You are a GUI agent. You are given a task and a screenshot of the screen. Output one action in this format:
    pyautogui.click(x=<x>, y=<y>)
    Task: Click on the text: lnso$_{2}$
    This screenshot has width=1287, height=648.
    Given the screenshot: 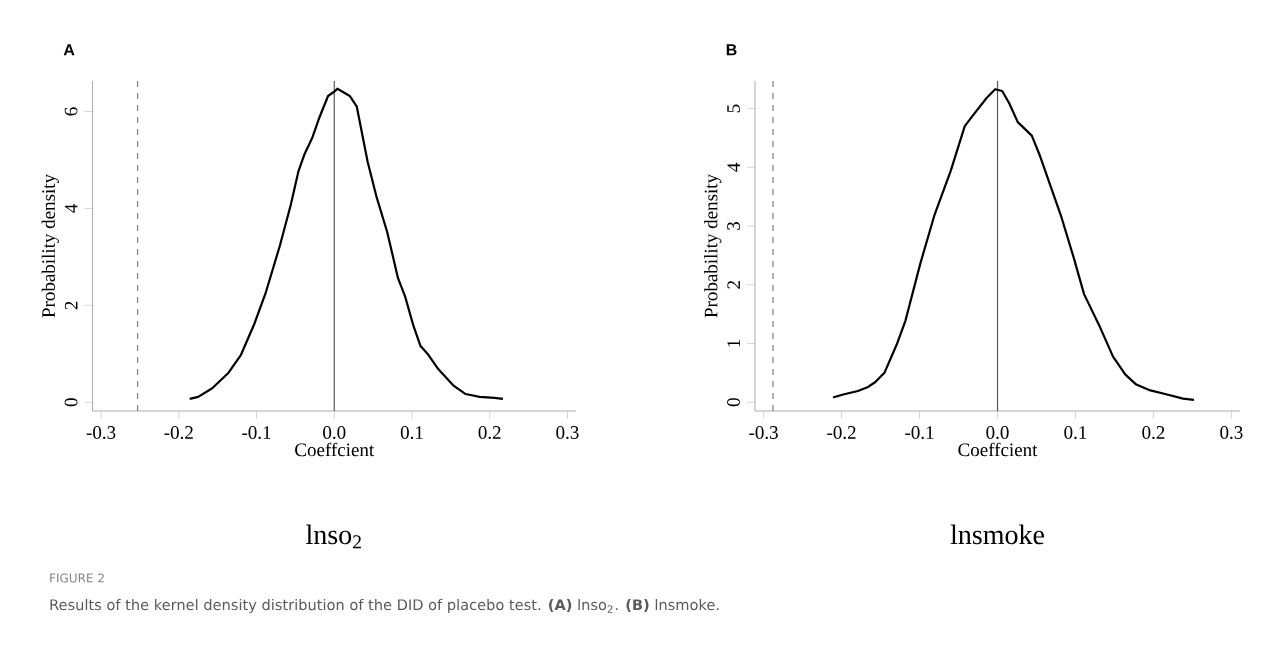 What is the action you would take?
    pyautogui.click(x=333, y=536)
    